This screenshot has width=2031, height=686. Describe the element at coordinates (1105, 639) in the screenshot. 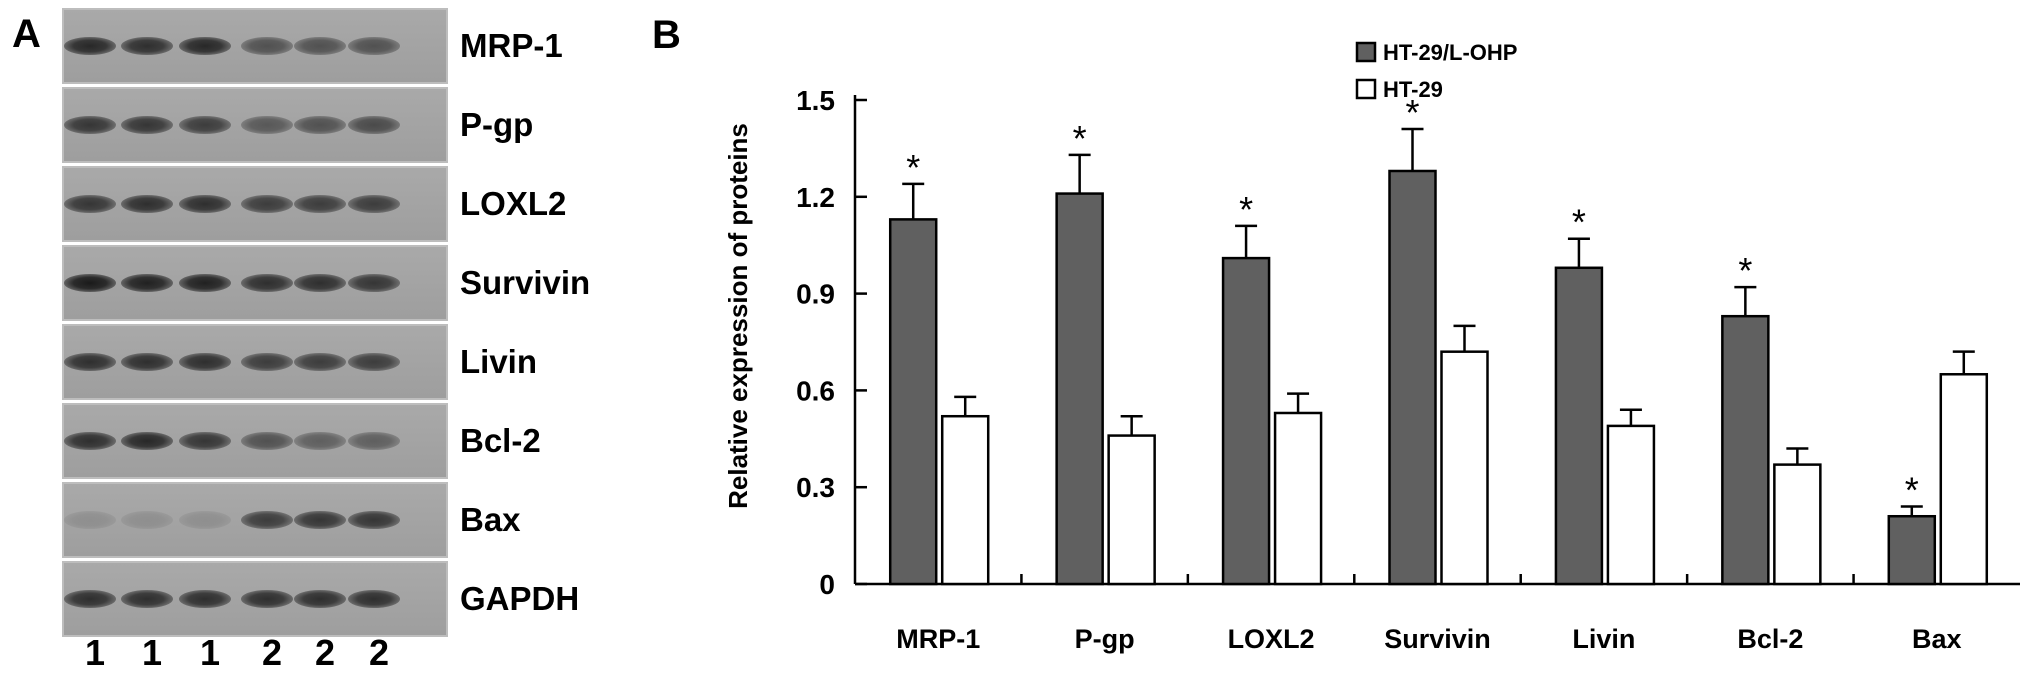

I see `x-tick-label: P-gp` at that location.